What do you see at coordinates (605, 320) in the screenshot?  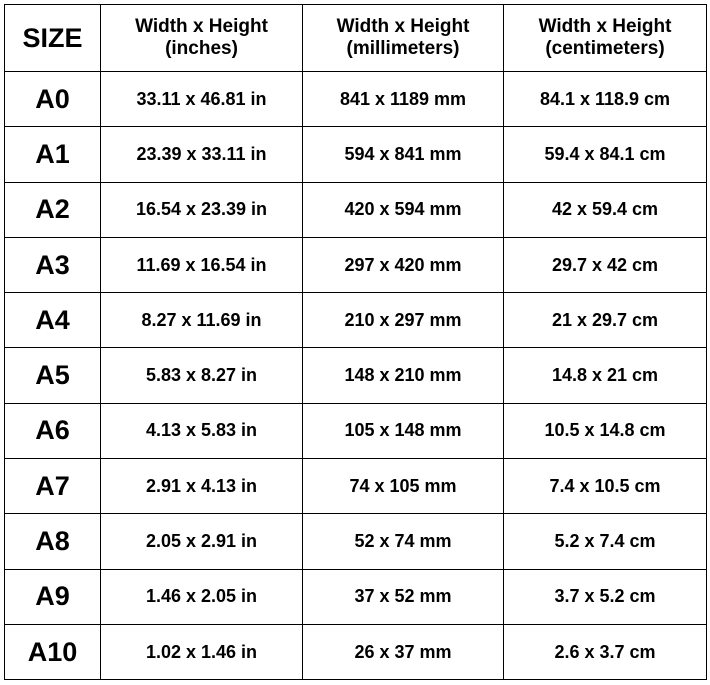 I see `centimeters-cell: 21 x 29.7 cm` at bounding box center [605, 320].